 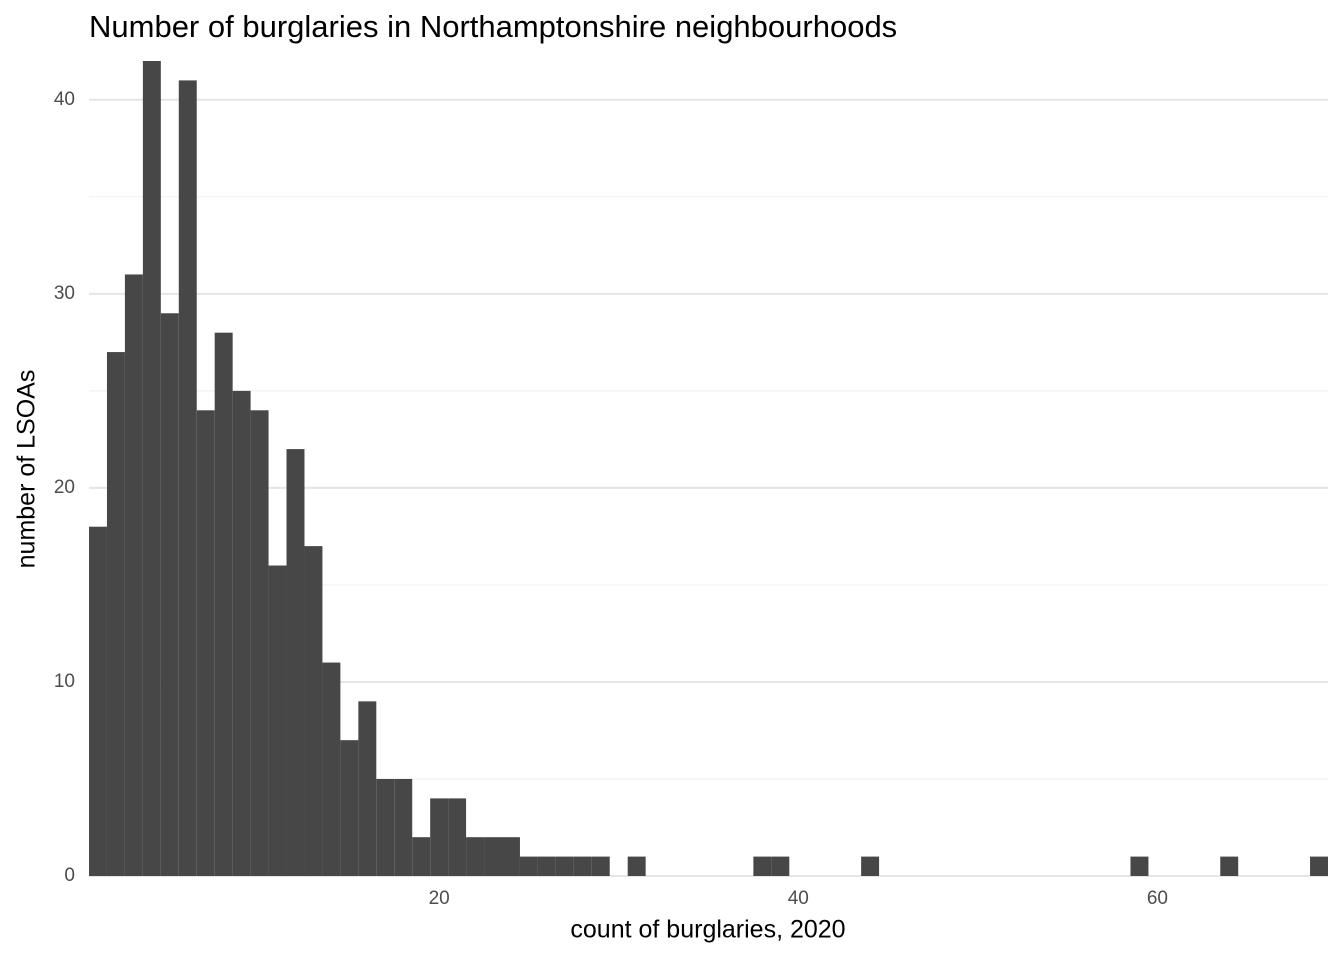 I want to click on y-tick-label: 40, so click(x=64, y=99).